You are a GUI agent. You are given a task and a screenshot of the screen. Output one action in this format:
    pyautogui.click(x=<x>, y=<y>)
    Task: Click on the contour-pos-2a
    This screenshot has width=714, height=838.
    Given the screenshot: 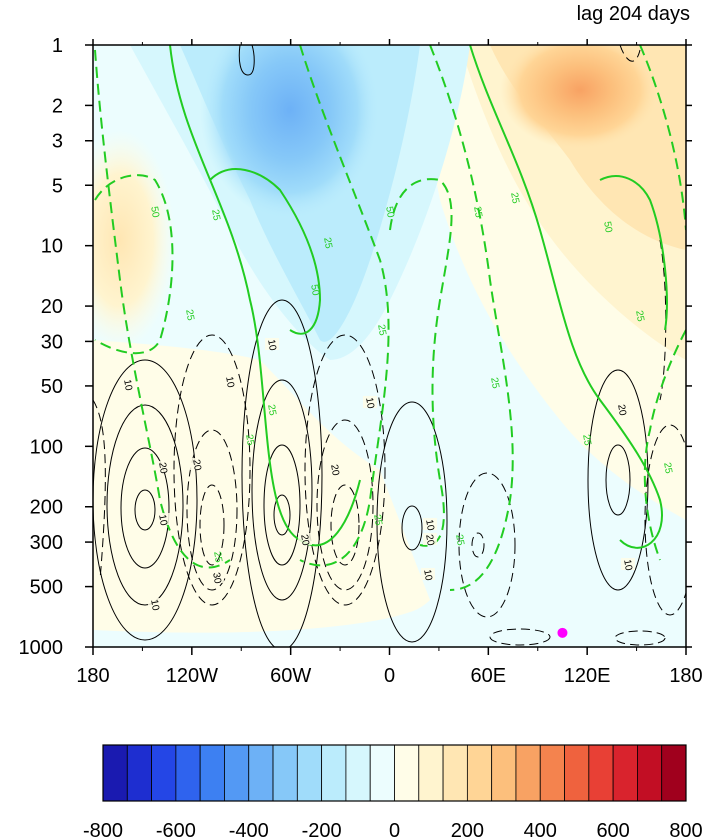 What is the action you would take?
    pyautogui.click(x=282, y=473)
    